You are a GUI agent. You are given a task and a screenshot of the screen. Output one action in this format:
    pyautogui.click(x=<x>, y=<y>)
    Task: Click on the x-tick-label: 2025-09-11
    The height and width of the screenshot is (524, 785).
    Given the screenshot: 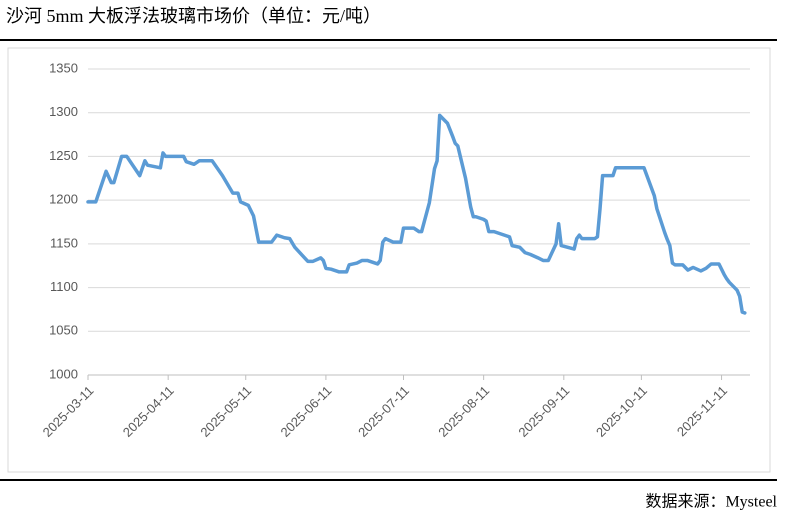 What is the action you would take?
    pyautogui.click(x=543, y=411)
    